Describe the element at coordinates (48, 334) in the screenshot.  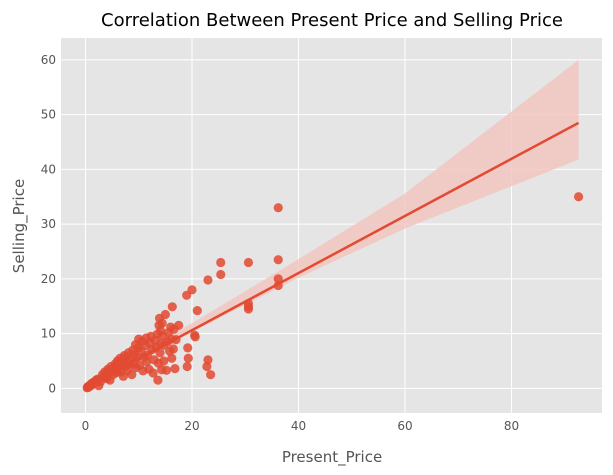
I see `y-tick-10: 10` at that location.